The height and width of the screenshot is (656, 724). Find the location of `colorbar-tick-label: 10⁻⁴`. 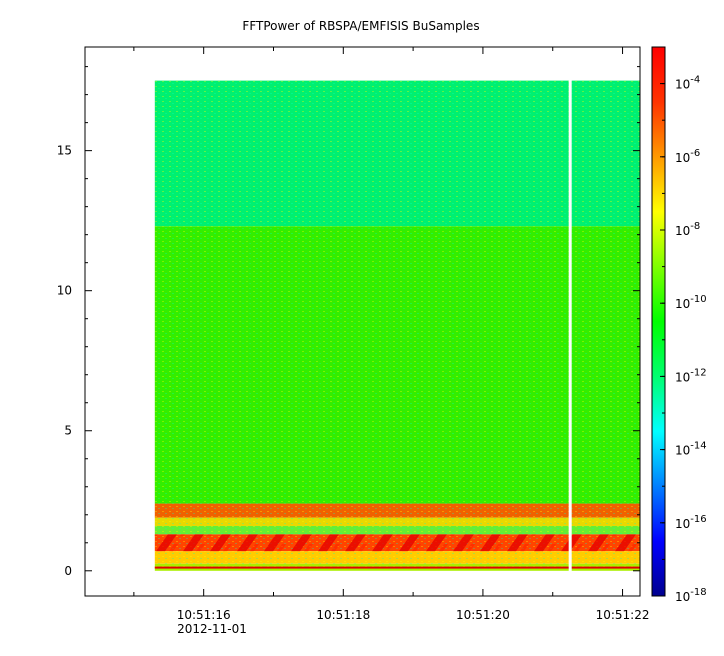

colorbar-tick-label: 10⁻⁴ is located at coordinates (687, 83).